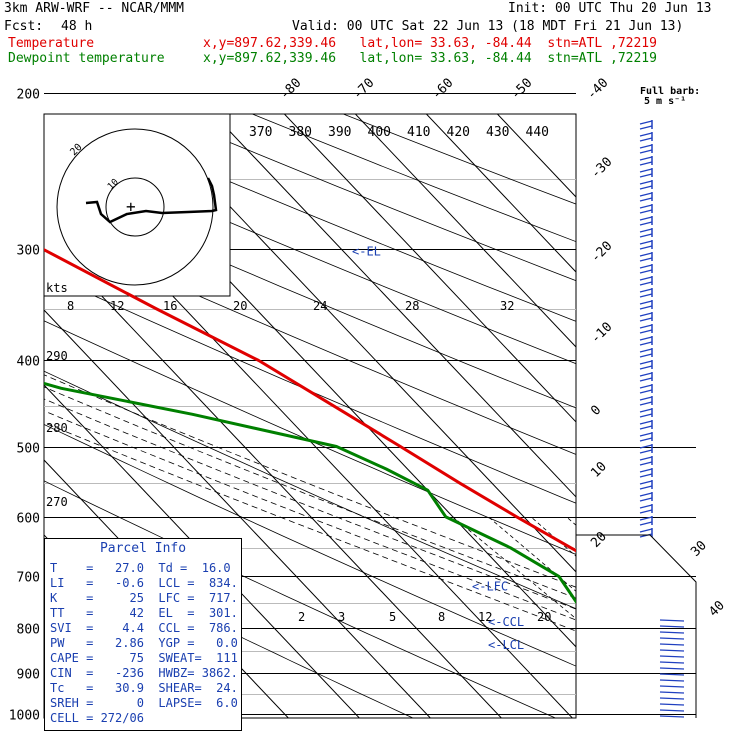 The width and height of the screenshot is (740, 740). Describe the element at coordinates (442, 89) in the screenshot. I see `isotherm-label: -60` at that location.